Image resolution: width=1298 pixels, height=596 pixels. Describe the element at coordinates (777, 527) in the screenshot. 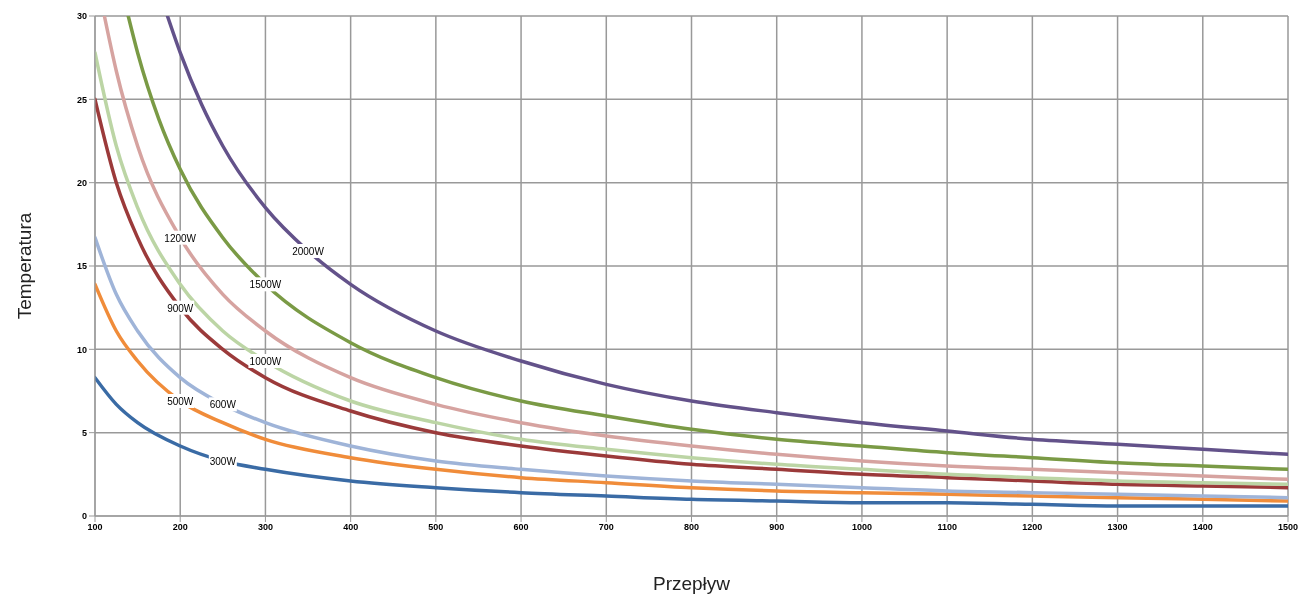

I see `x-tick-label: 900` at that location.